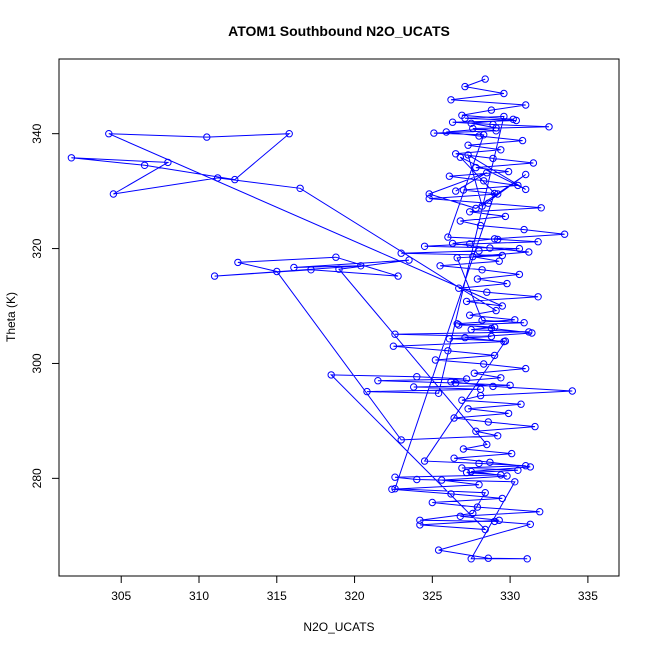 The width and height of the screenshot is (650, 650). What do you see at coordinates (37, 248) in the screenshot?
I see `y-tick-label: 320` at bounding box center [37, 248].